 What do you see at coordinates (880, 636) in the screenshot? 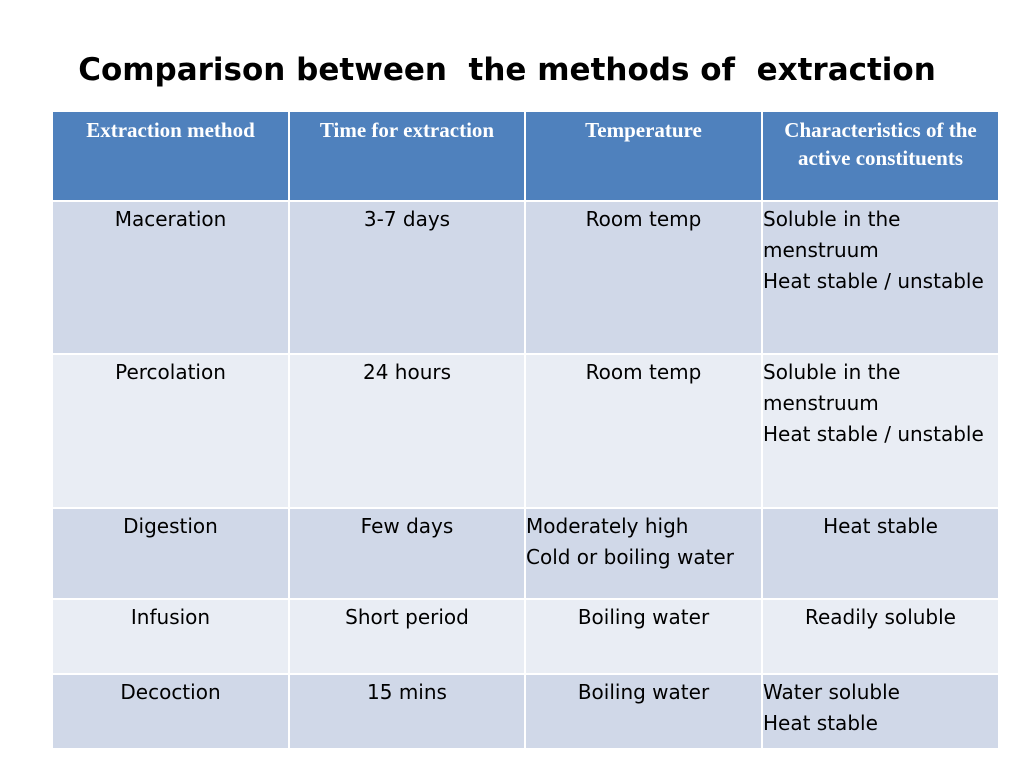
I see `cell-characteristics: Readily soluble` at bounding box center [880, 636].